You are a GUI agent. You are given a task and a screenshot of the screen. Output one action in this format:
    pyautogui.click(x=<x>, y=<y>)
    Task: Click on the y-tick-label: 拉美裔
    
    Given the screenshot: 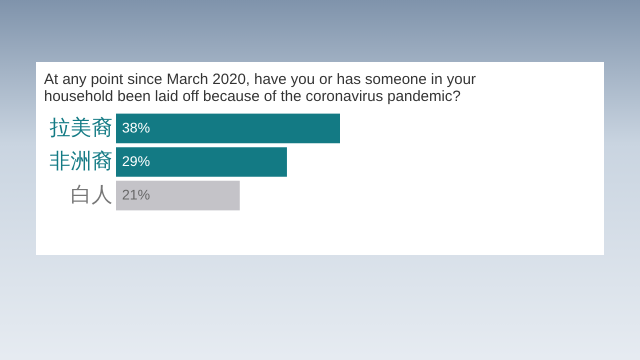 What is the action you would take?
    pyautogui.click(x=81, y=127)
    